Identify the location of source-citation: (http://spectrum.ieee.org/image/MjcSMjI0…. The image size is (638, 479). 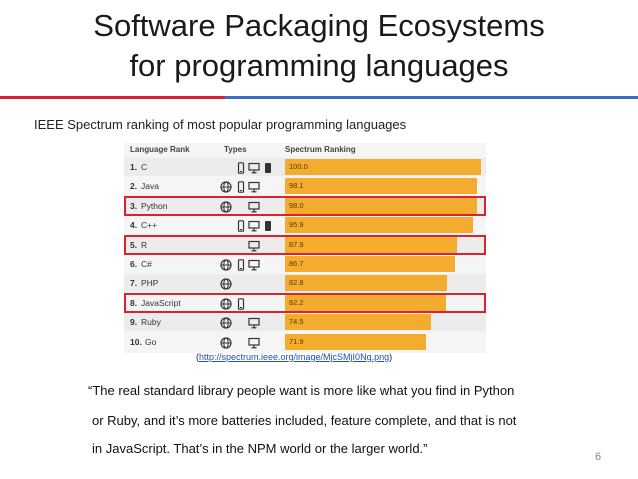
(294, 357).